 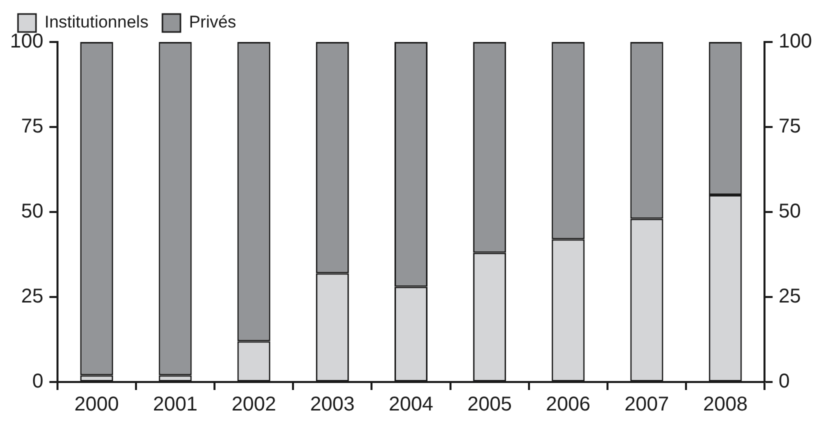 What do you see at coordinates (411, 405) in the screenshot?
I see `x-tick-label: 2004` at bounding box center [411, 405].